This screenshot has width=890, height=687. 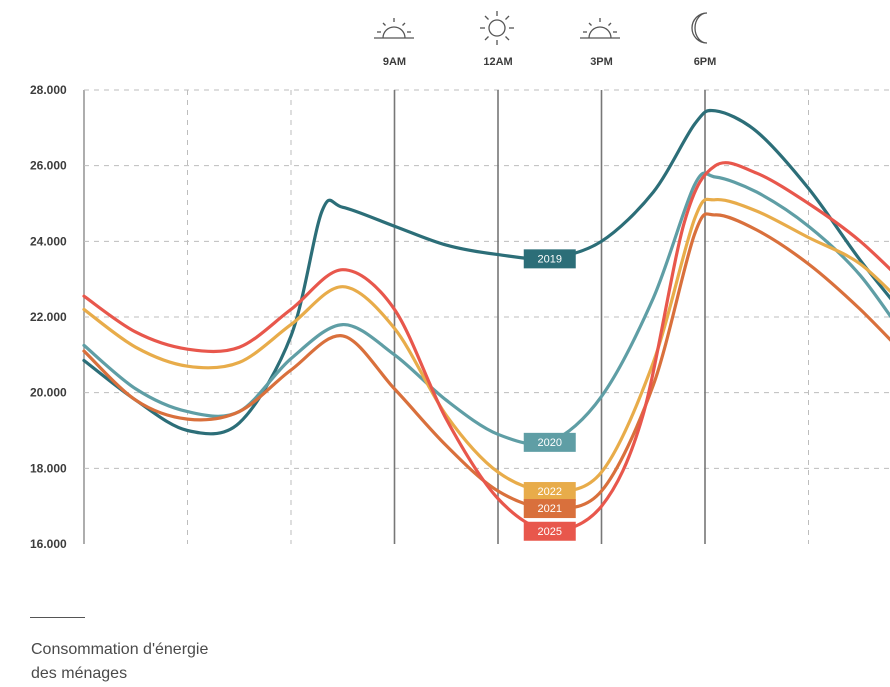 I want to click on y-tick-label: 26.000, so click(x=48, y=166).